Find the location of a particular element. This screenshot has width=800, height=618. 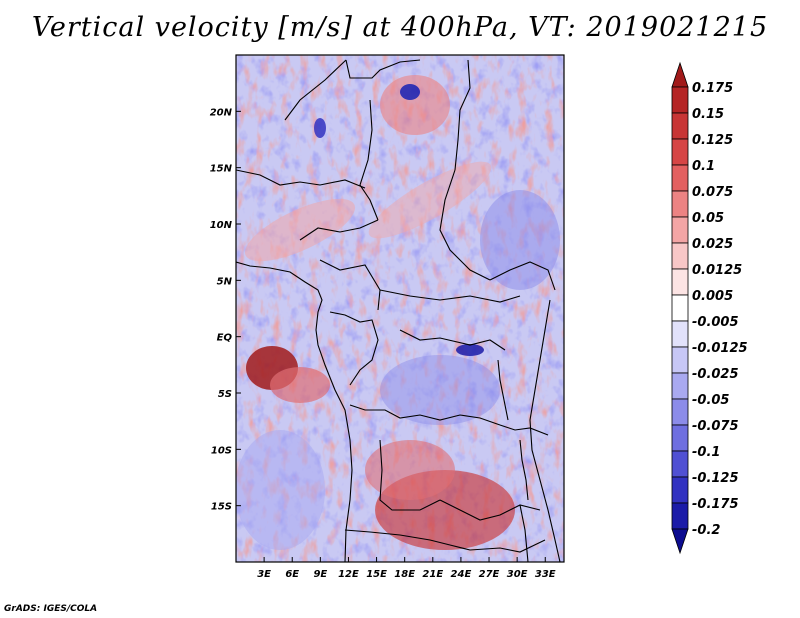

region-basin-descent is located at coordinates (440, 390).